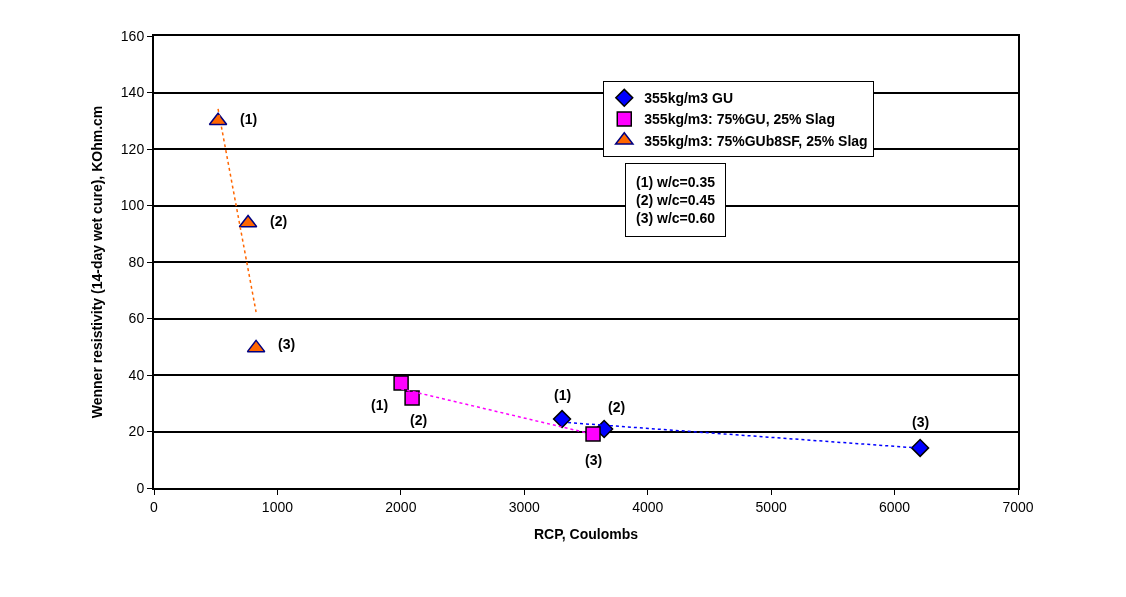 This screenshot has height=597, width=1126. Describe the element at coordinates (648, 506) in the screenshot. I see `x-tick-label: 4000` at that location.